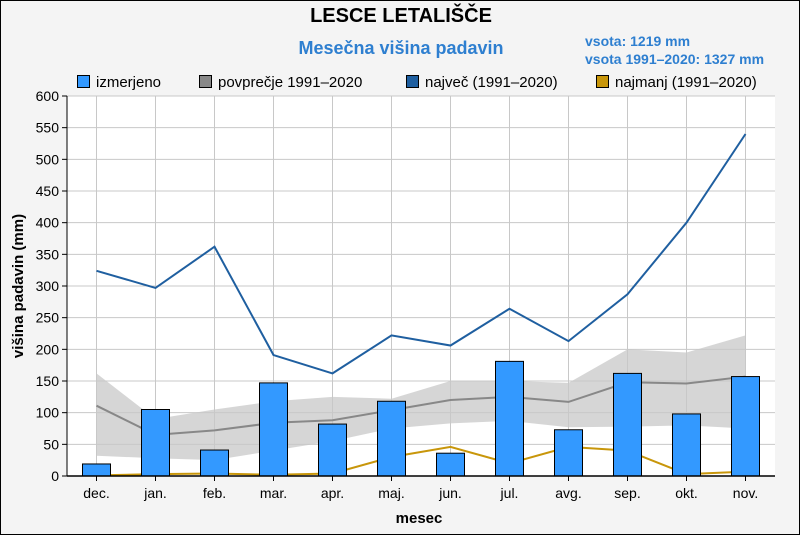 The height and width of the screenshot is (535, 800). What do you see at coordinates (419, 518) in the screenshot?
I see `x-axis-label: mesec` at bounding box center [419, 518].